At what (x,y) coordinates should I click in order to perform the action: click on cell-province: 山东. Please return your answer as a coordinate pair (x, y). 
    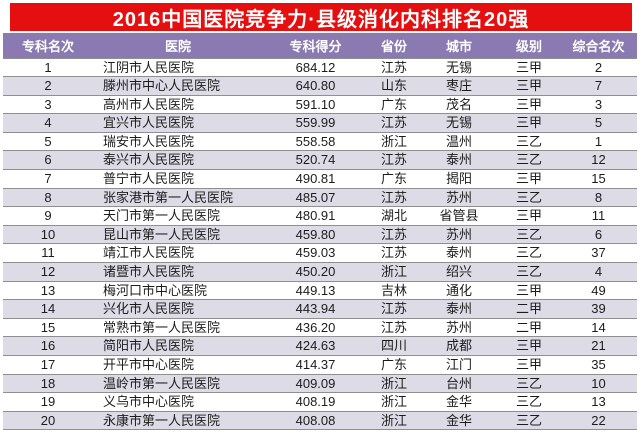
    Looking at the image, I should click on (394, 86).